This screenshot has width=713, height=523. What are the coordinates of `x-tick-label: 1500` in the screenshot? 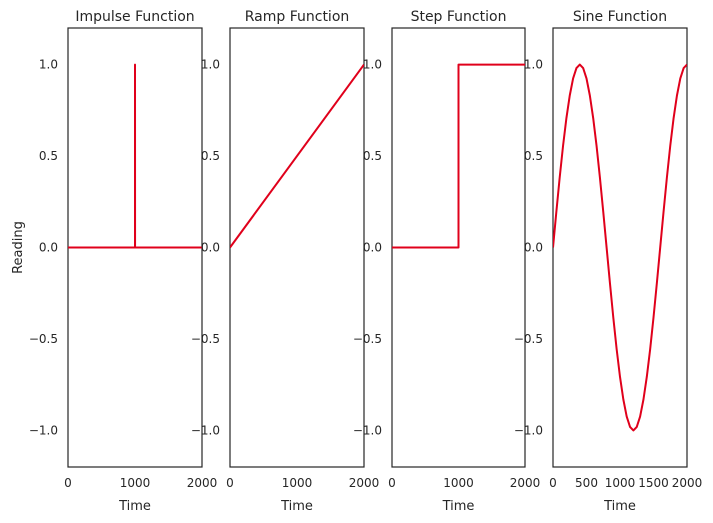 It's located at (653, 483).